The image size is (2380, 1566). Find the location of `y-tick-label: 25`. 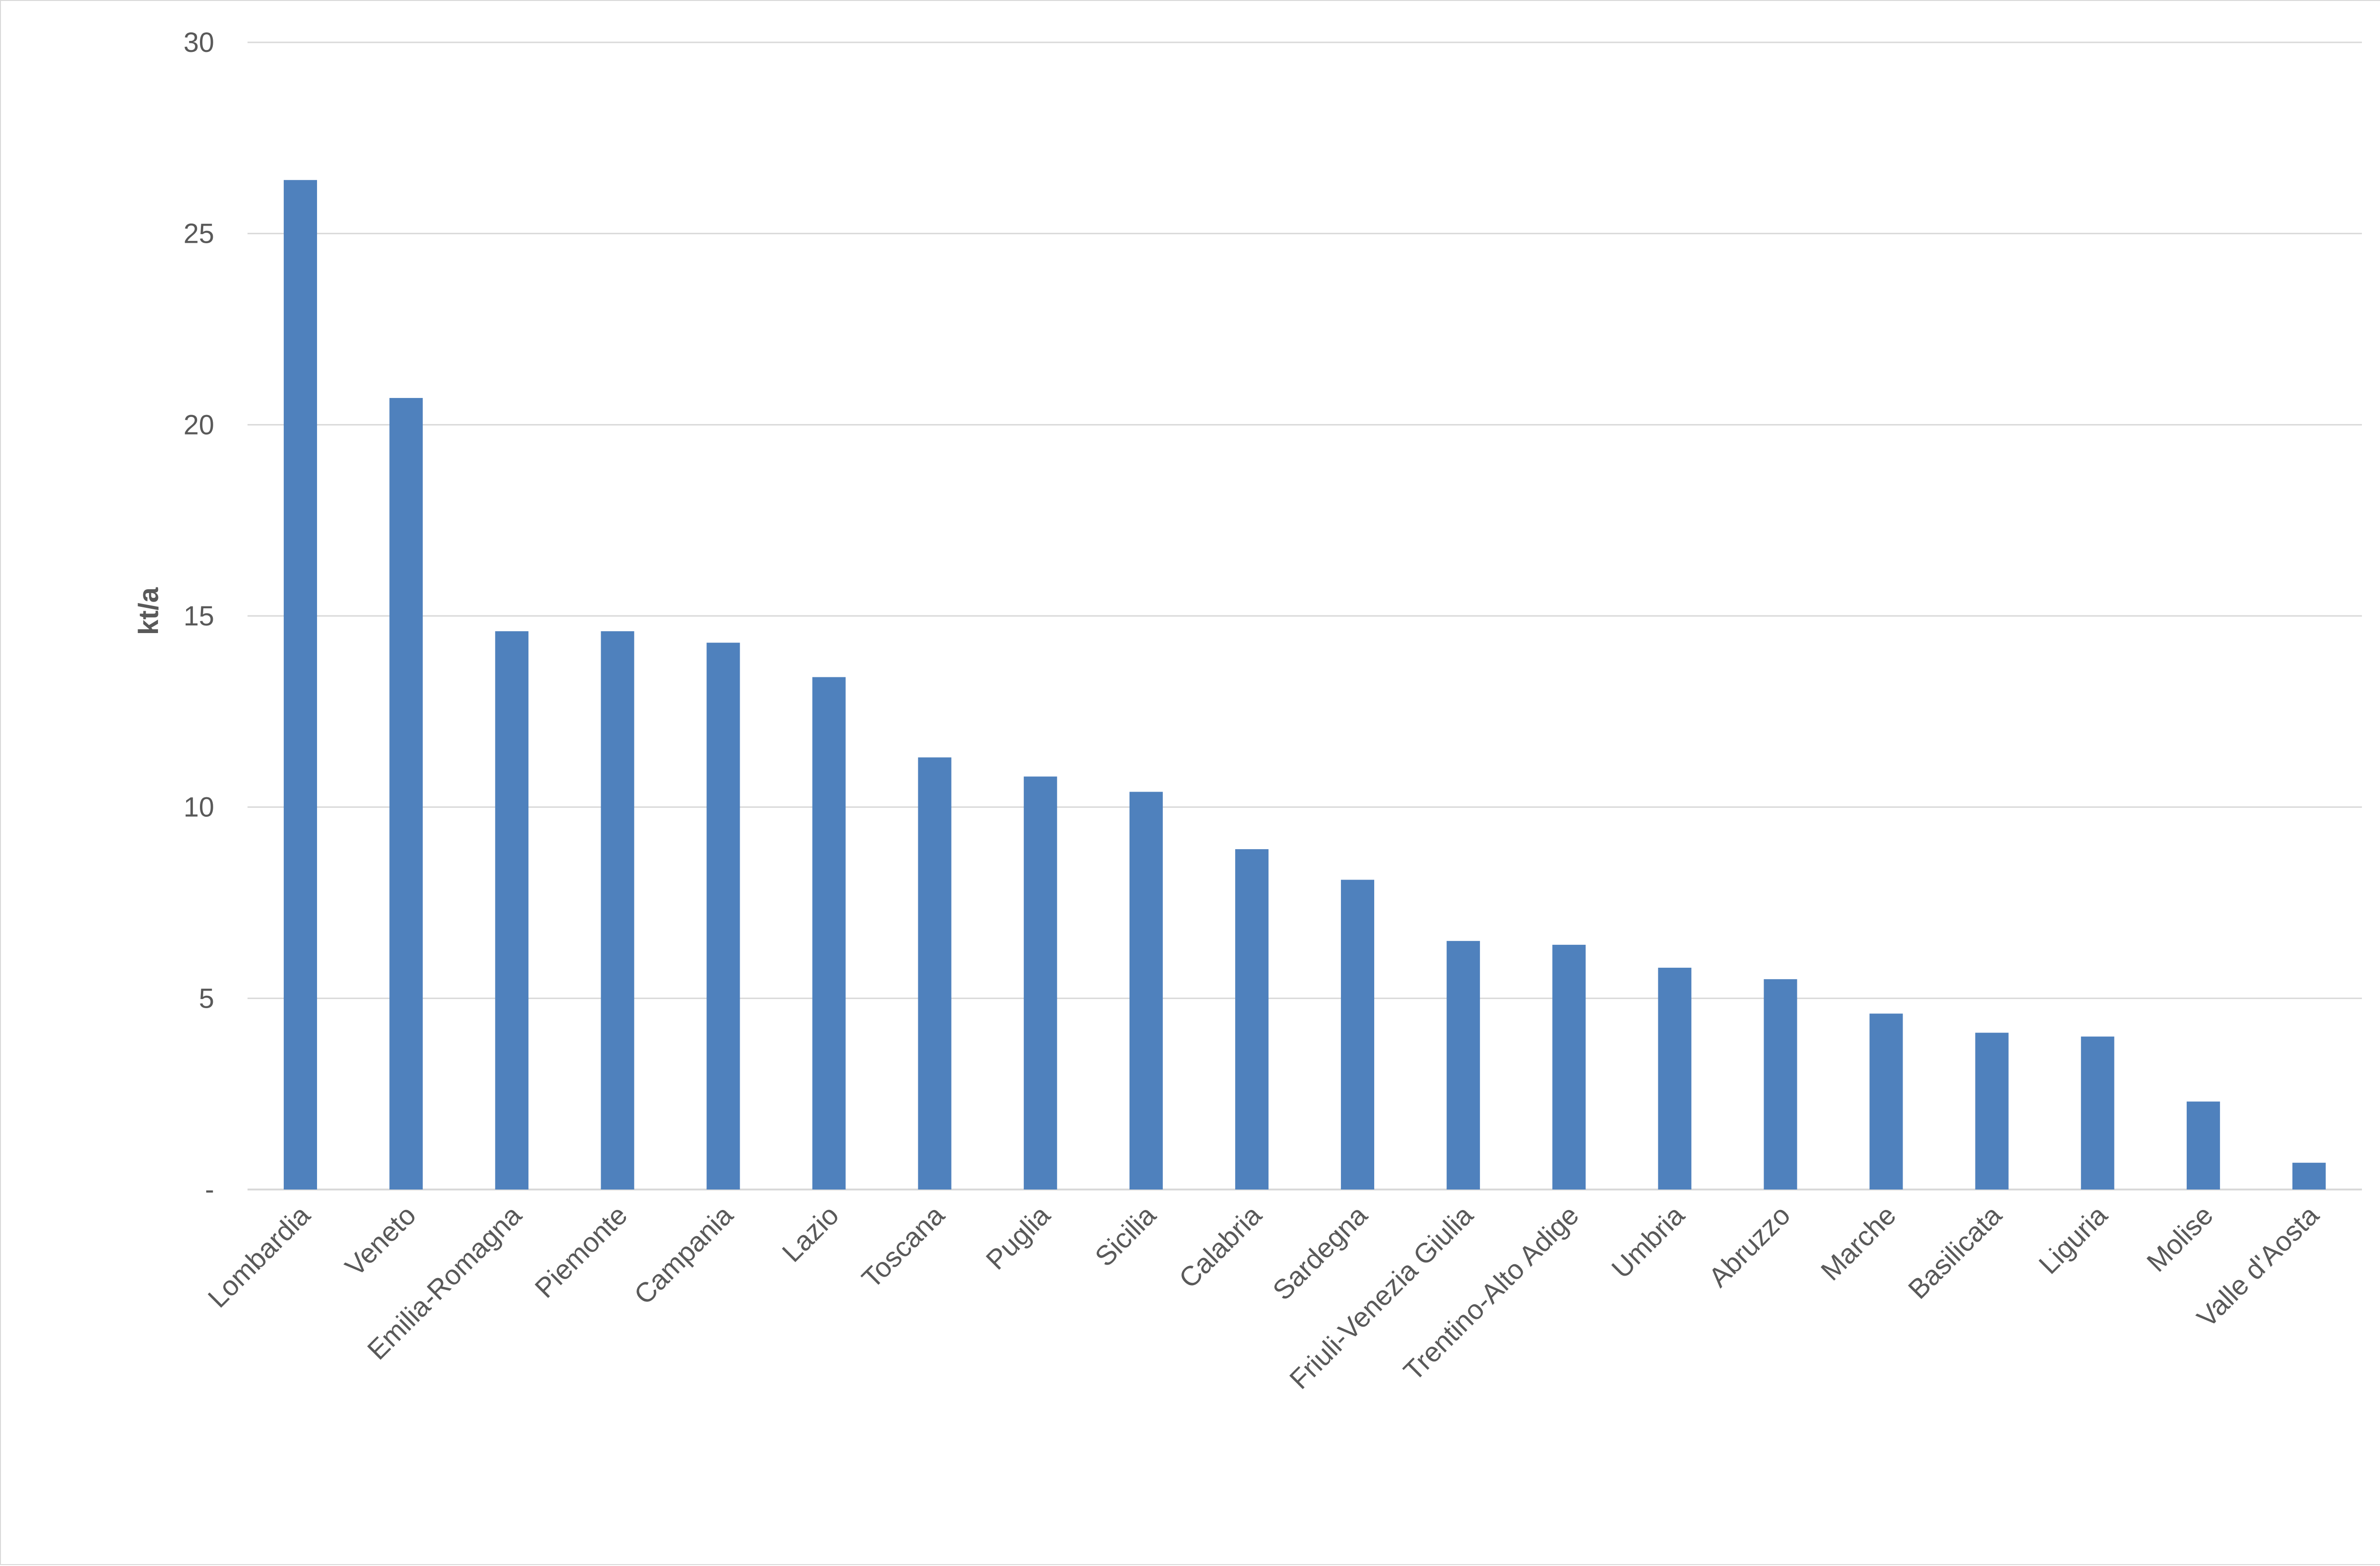

y-tick-label: 25 is located at coordinates (198, 234).